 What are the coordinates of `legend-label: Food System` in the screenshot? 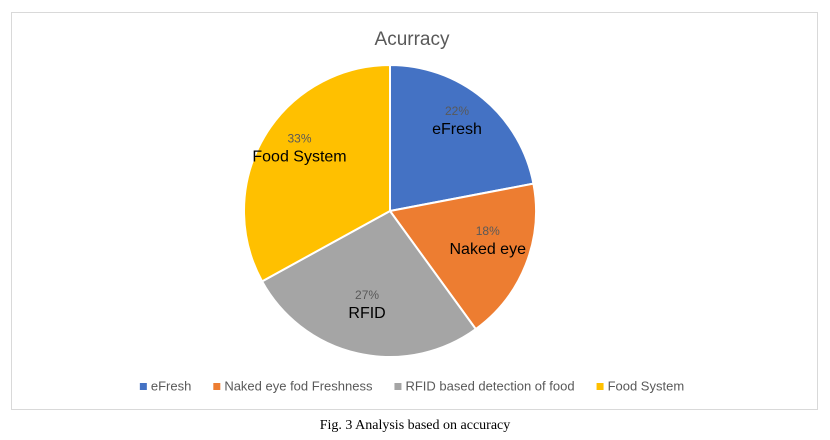 It's located at (646, 385).